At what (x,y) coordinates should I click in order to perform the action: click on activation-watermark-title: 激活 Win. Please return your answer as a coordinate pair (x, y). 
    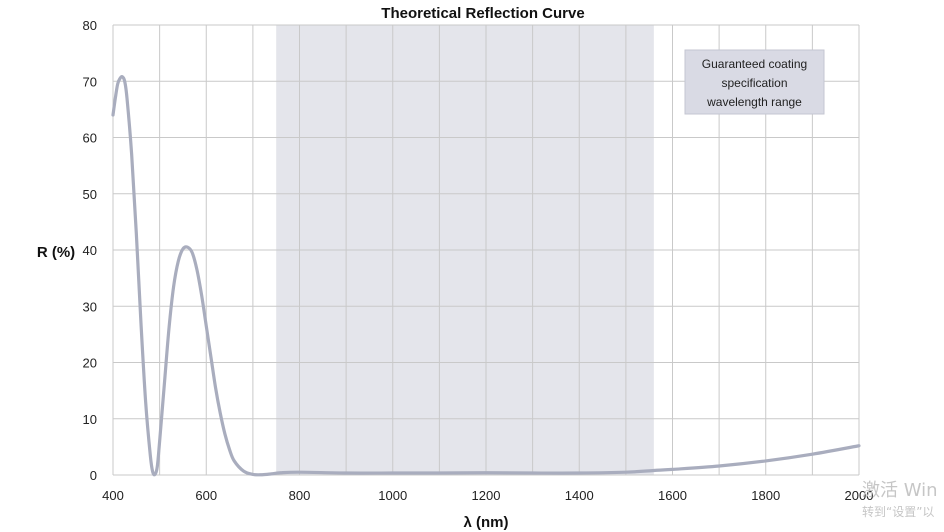
    Looking at the image, I should click on (900, 490).